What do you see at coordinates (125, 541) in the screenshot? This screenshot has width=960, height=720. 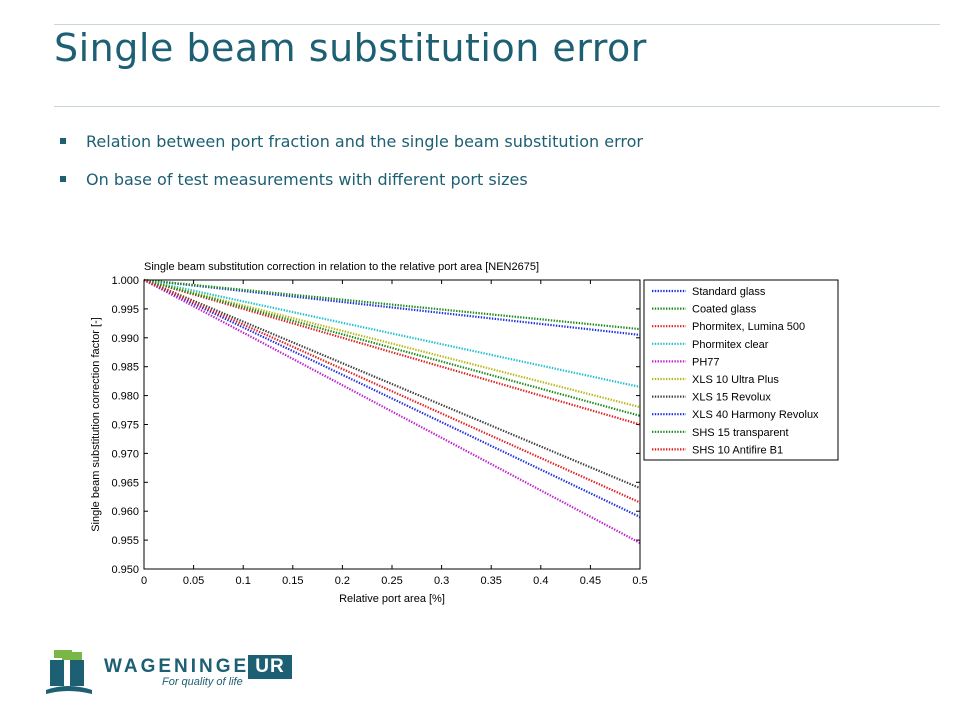 I see `y-tick-label: 0.955` at bounding box center [125, 541].